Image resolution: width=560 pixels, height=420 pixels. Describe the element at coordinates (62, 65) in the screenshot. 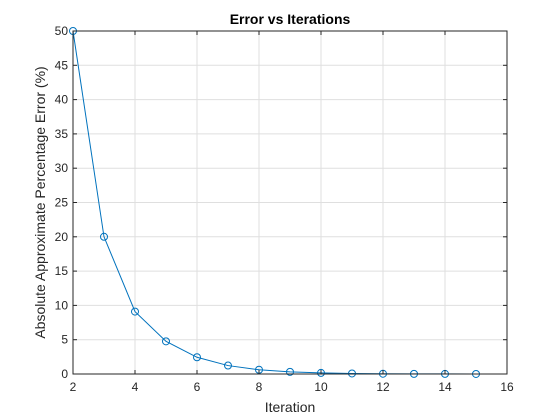

I see `y-tick-label: 45` at that location.